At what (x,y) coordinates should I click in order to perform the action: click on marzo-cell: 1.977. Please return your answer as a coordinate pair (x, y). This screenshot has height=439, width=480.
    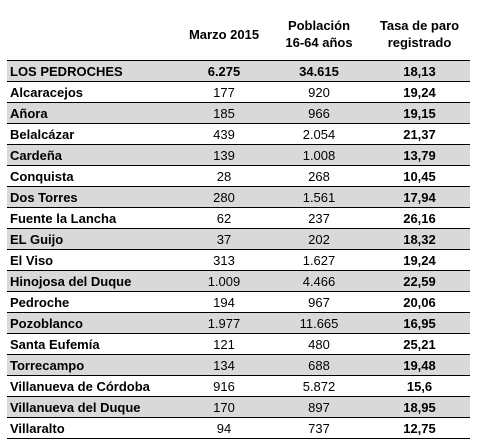
    Looking at the image, I should click on (224, 323).